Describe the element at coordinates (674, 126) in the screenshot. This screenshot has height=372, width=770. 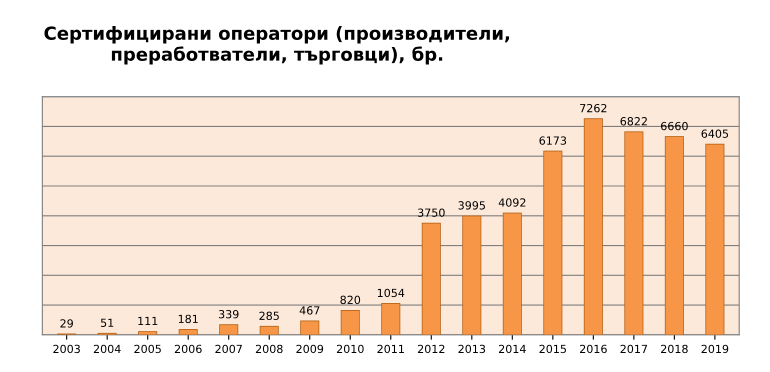
I see `data-label: 6660` at that location.